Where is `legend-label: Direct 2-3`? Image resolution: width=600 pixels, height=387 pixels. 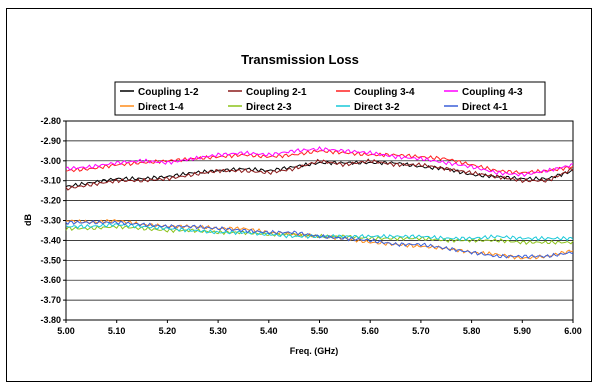 legend-label: Direct 2-3 is located at coordinates (269, 107).